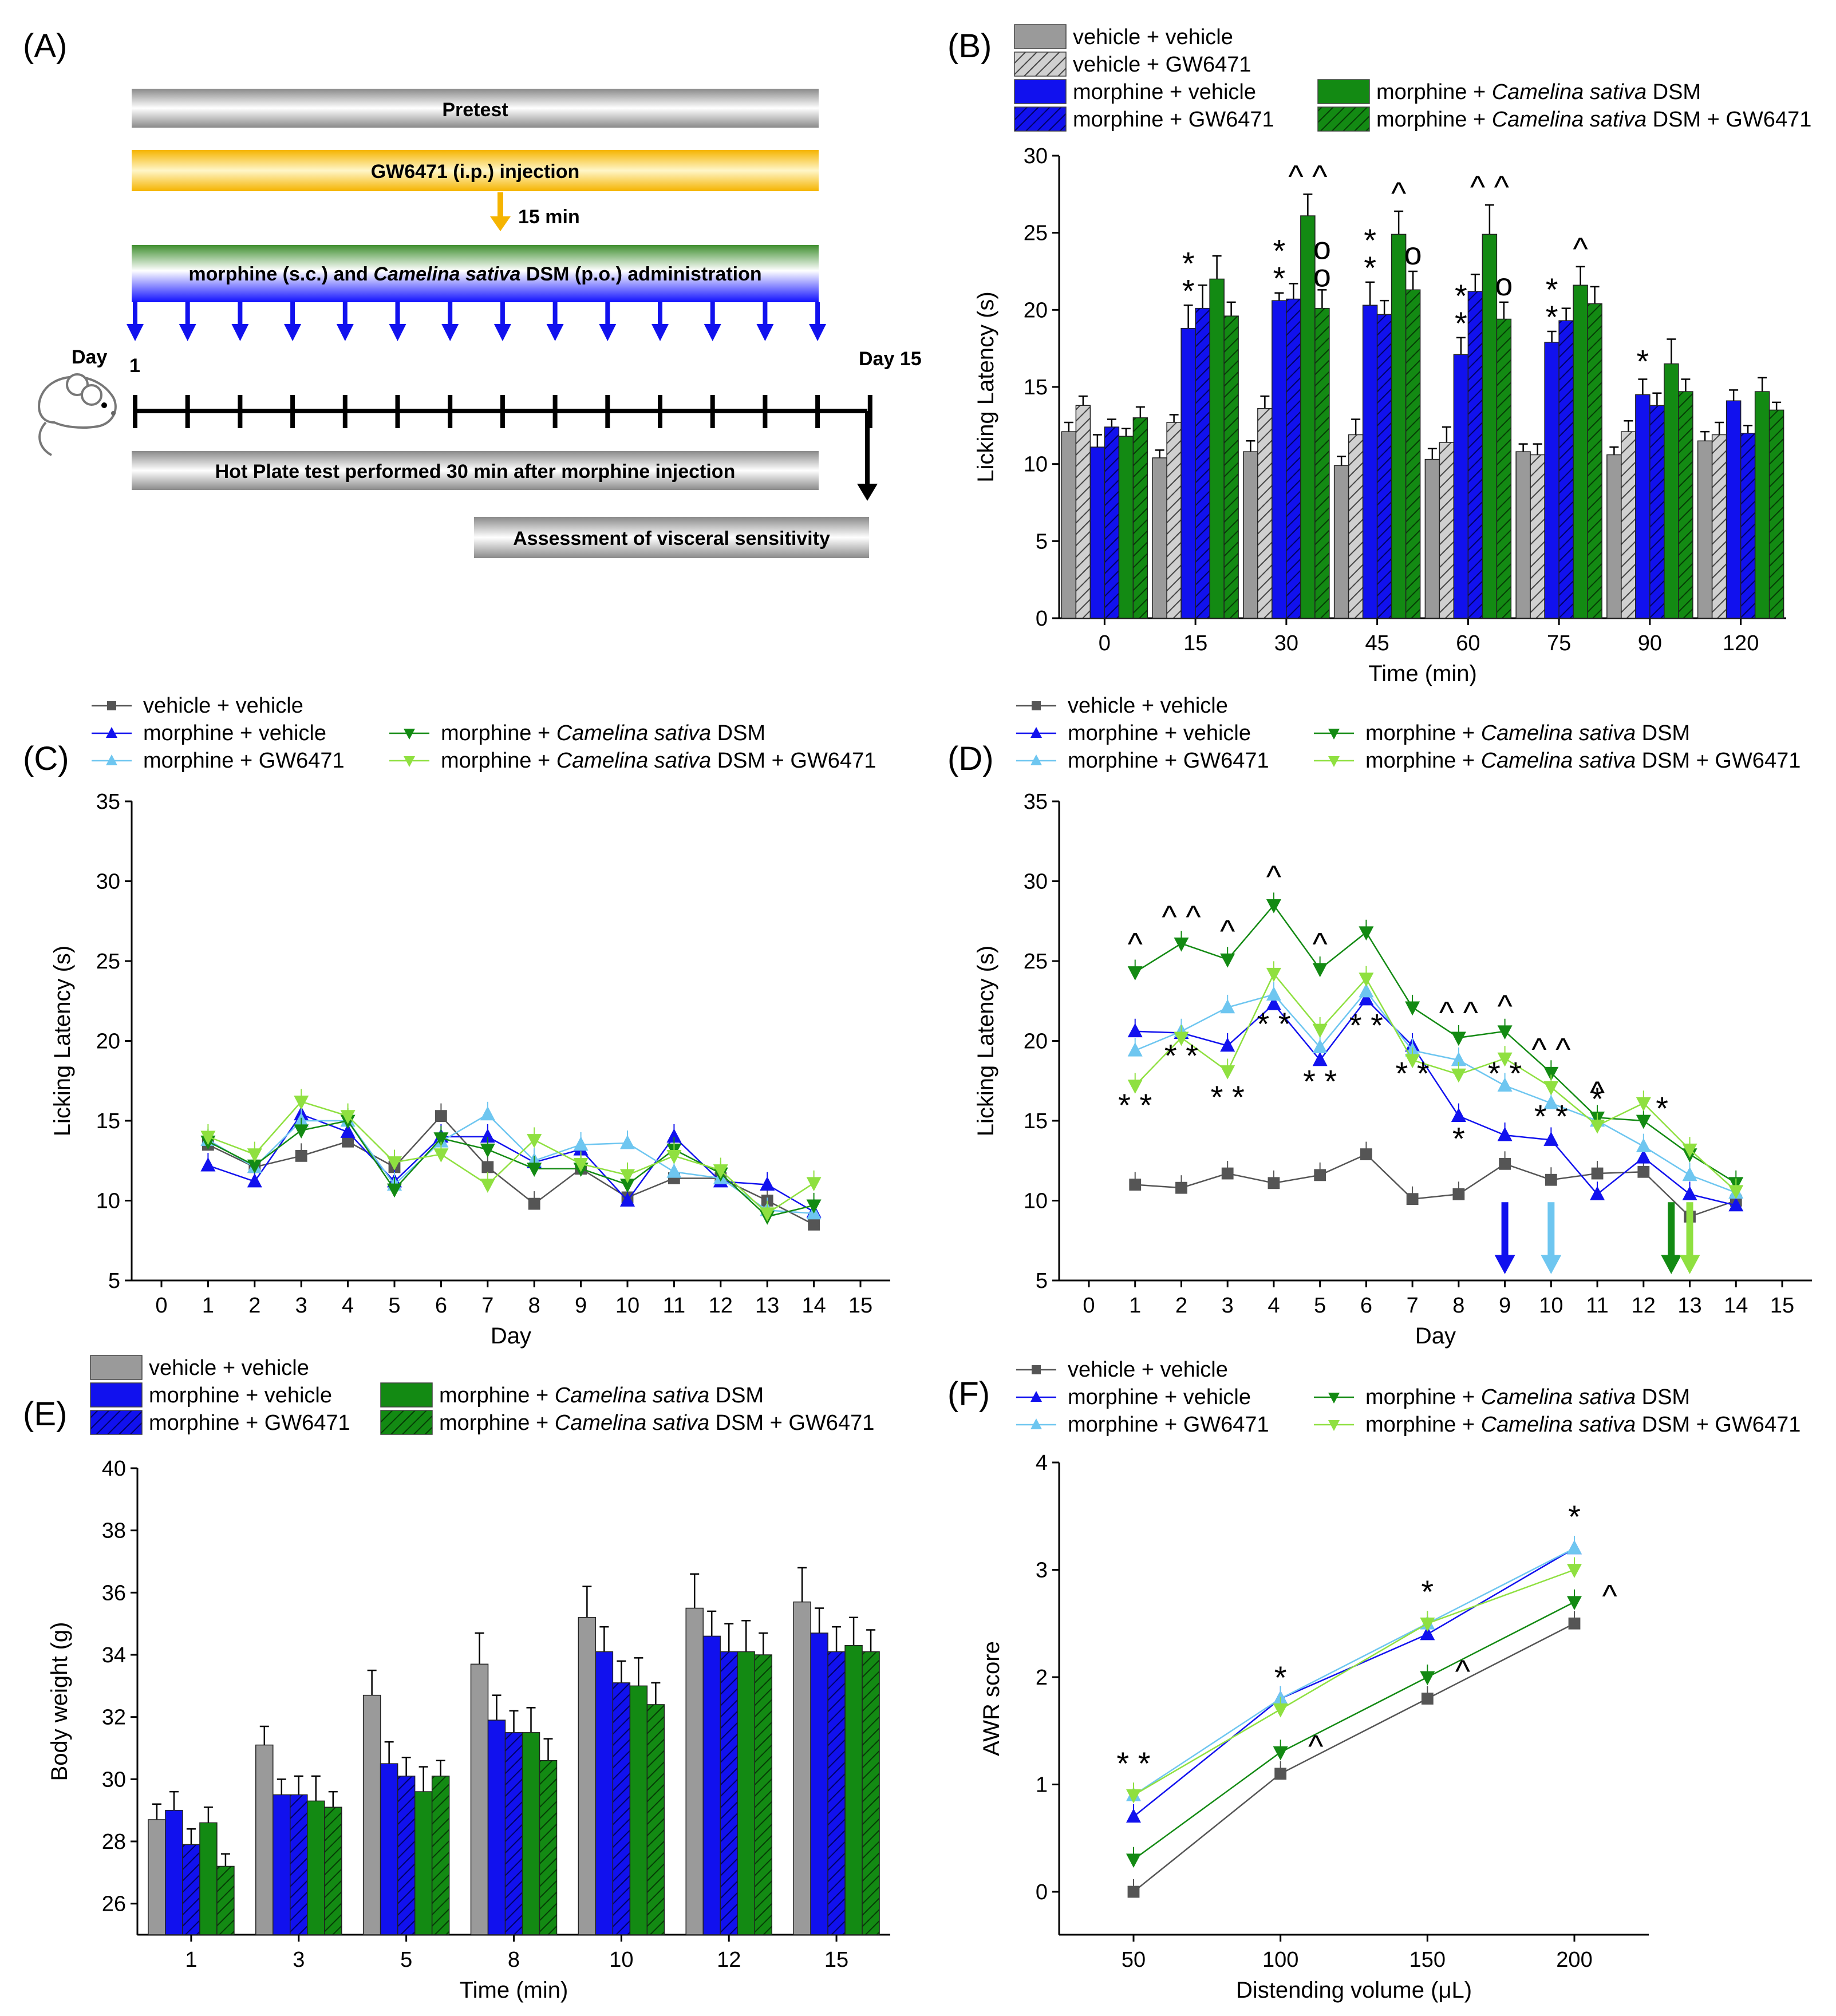  I want to click on y-tick-label: 38, so click(114, 1531).